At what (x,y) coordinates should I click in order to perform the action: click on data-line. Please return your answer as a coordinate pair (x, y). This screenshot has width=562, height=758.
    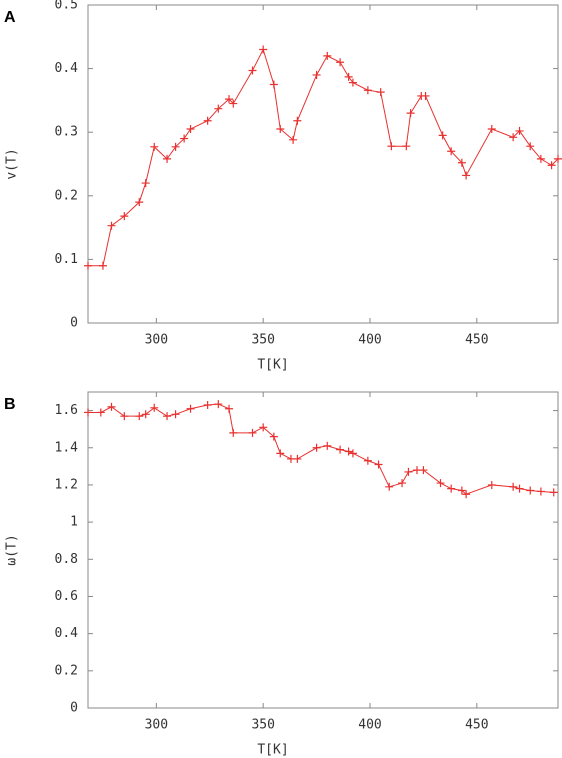
    Looking at the image, I should click on (321, 449).